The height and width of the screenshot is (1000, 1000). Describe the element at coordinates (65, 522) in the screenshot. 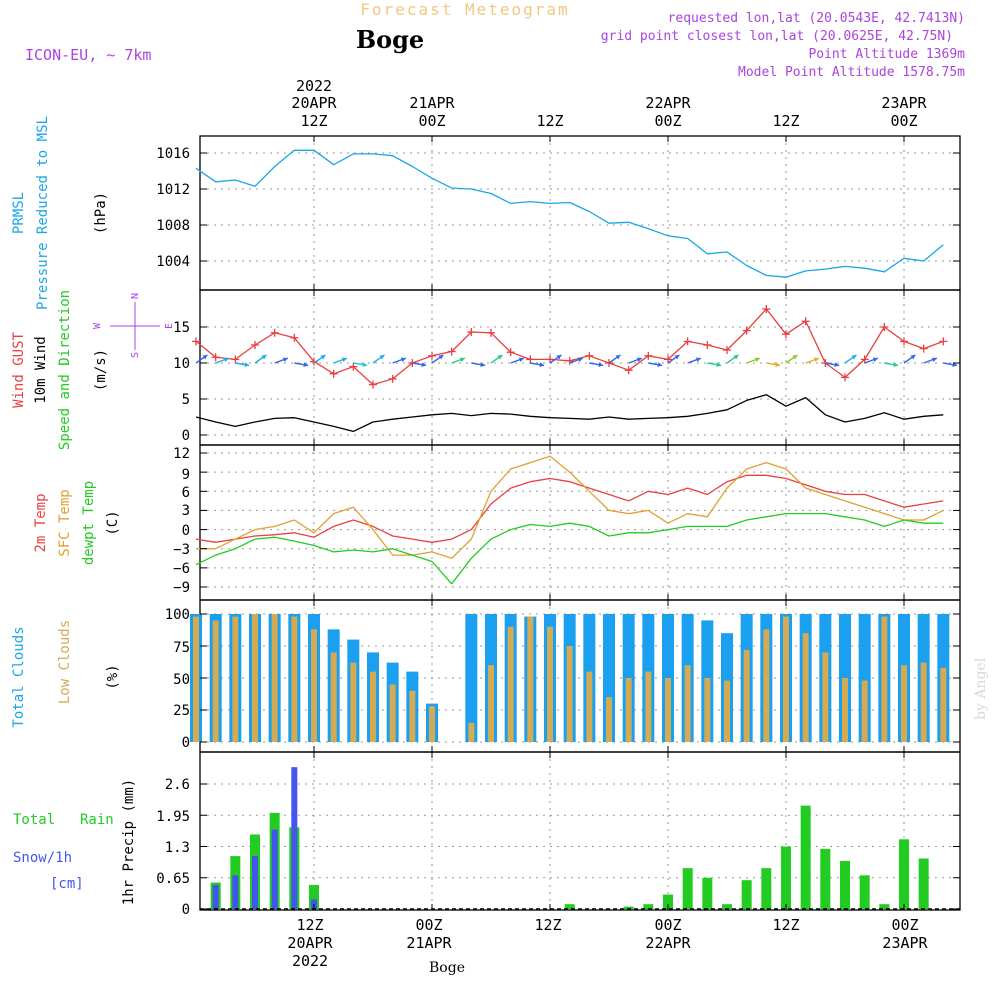

I see `sfc-label: SFC Temp` at that location.